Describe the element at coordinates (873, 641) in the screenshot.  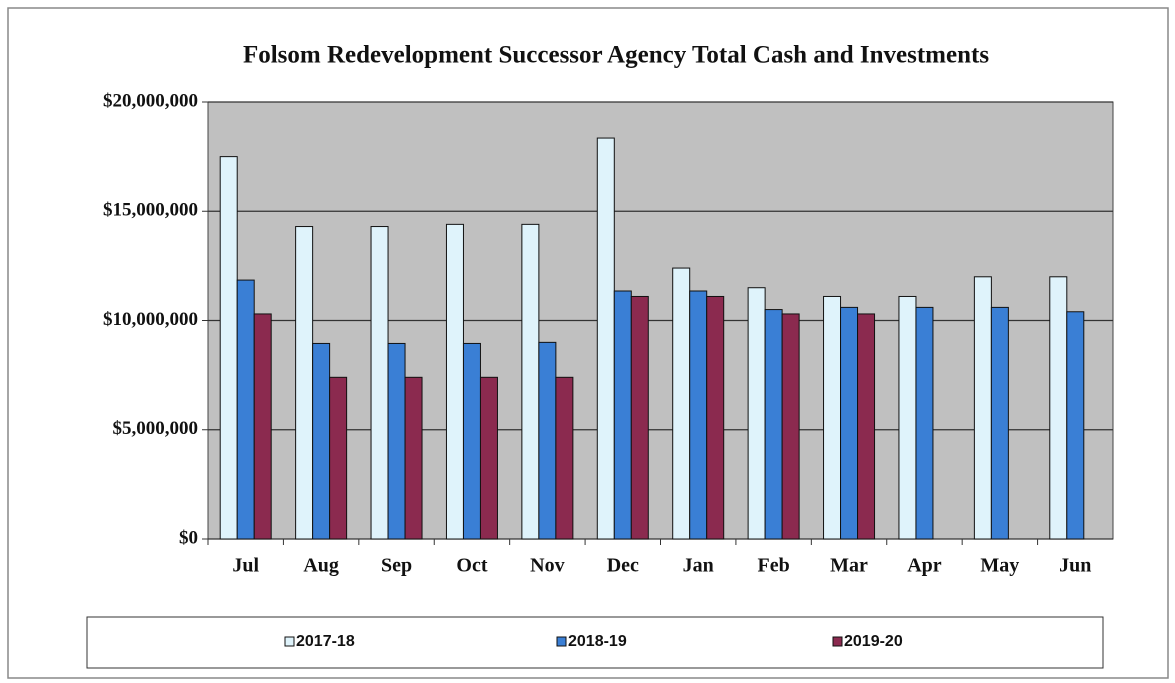
I see `legend-label: 2019-20` at that location.